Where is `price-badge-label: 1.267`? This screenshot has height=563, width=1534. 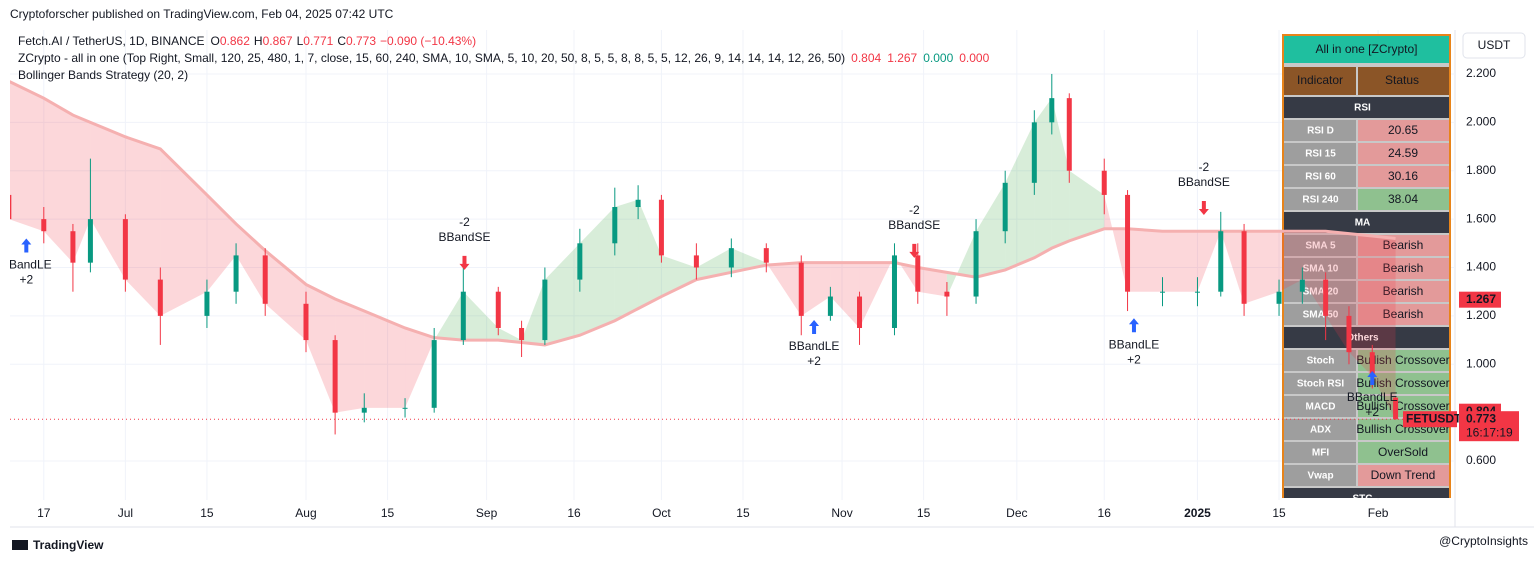
price-badge-label: 1.267 is located at coordinates (1481, 299).